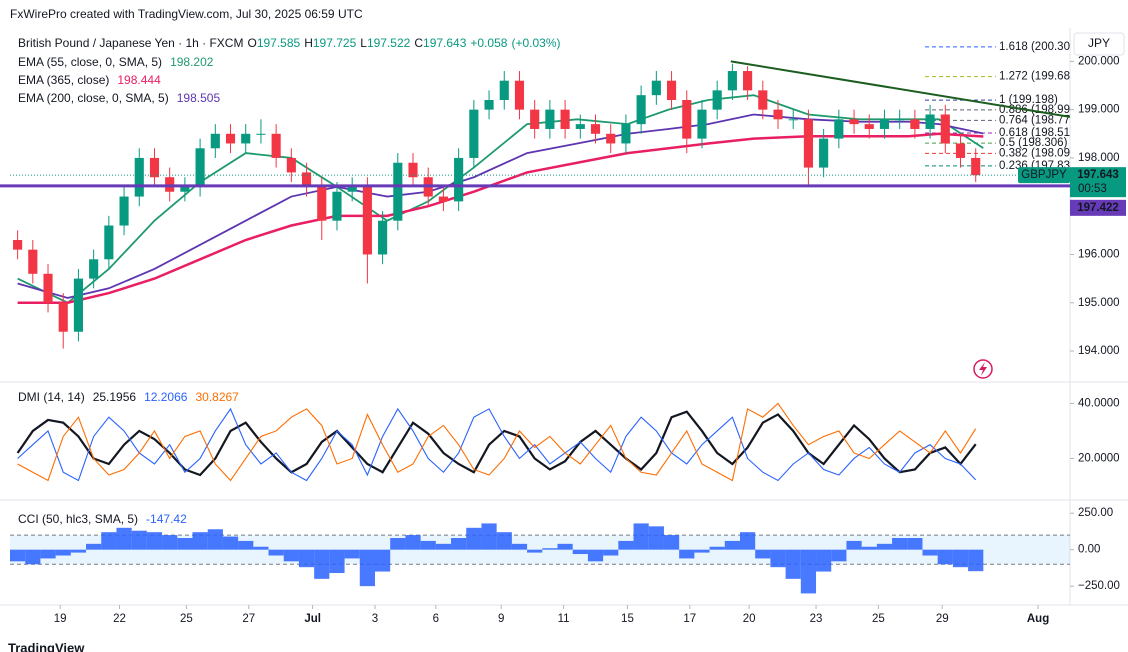  I want to click on legend-item: 198.444, so click(139, 80).